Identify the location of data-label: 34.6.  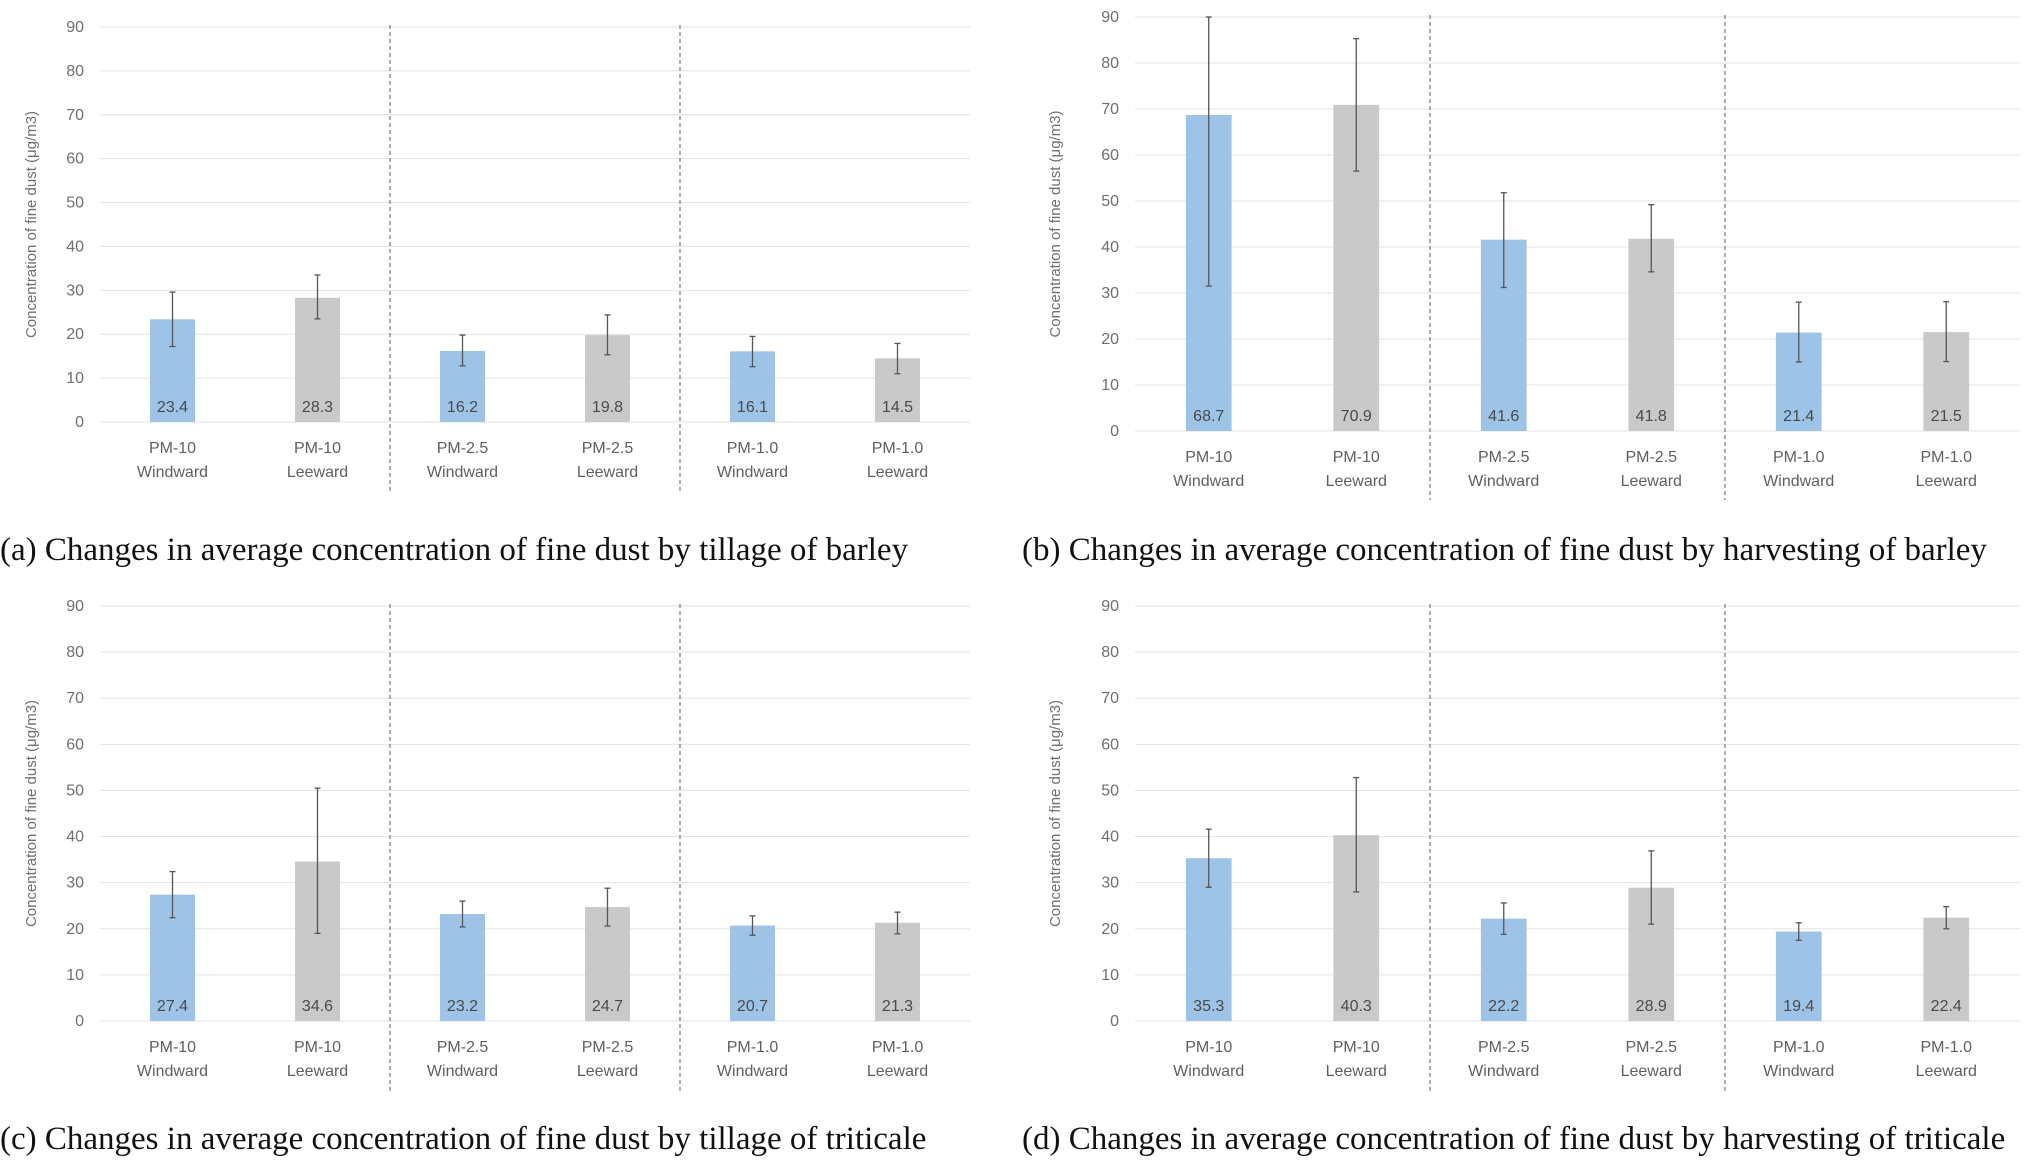
(317, 1006).